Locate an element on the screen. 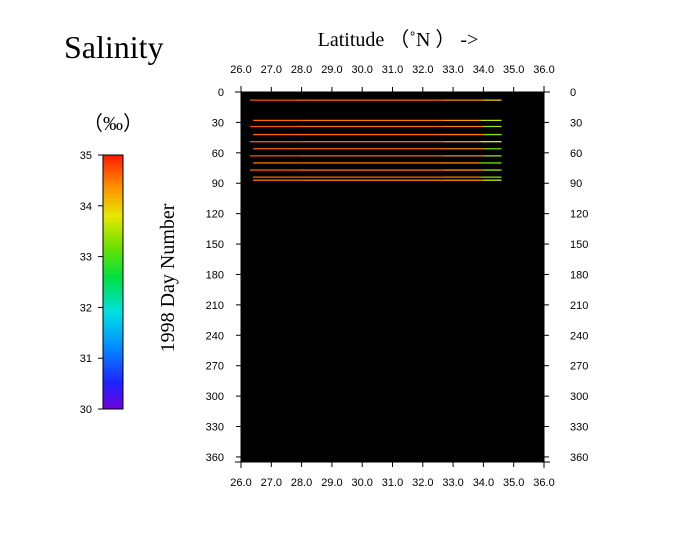  x-tick-label-top: 27.0 is located at coordinates (271, 70).